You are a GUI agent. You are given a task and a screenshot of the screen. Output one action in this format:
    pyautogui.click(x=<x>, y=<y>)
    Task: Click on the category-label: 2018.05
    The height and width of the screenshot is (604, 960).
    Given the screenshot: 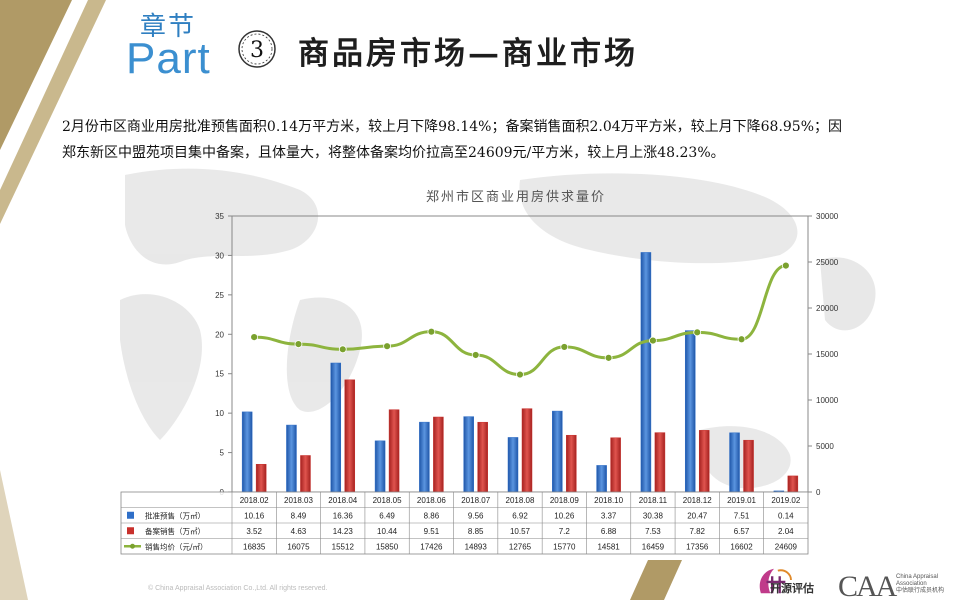 What is the action you would take?
    pyautogui.click(x=387, y=500)
    